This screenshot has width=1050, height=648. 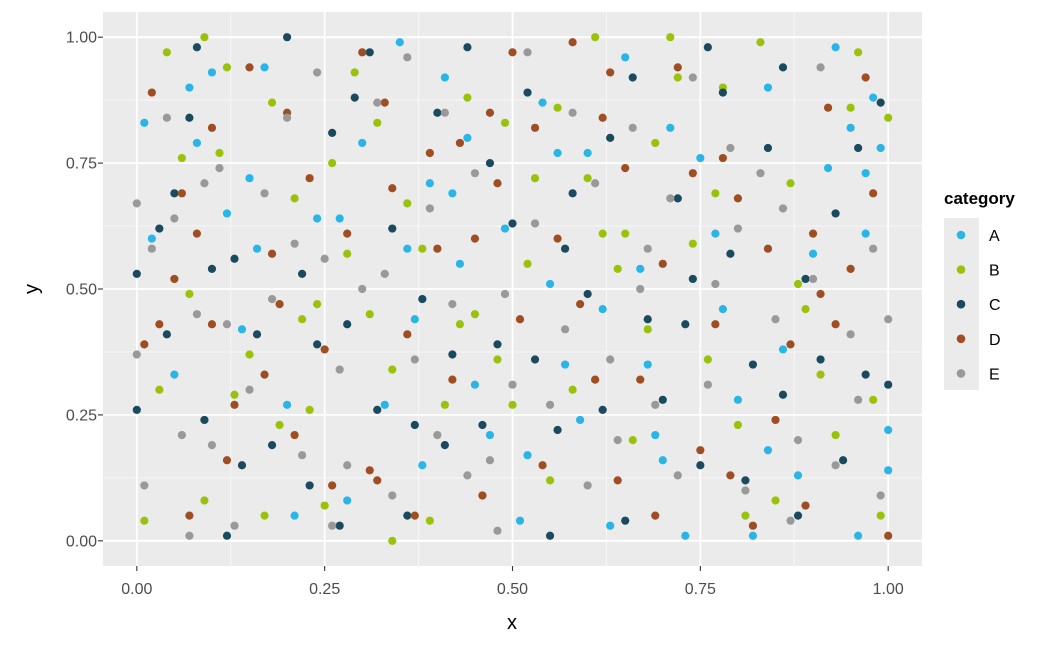 What do you see at coordinates (512, 582) in the screenshot?
I see `x-axis: 0.00 0.25 0.50 0.75 1.00` at bounding box center [512, 582].